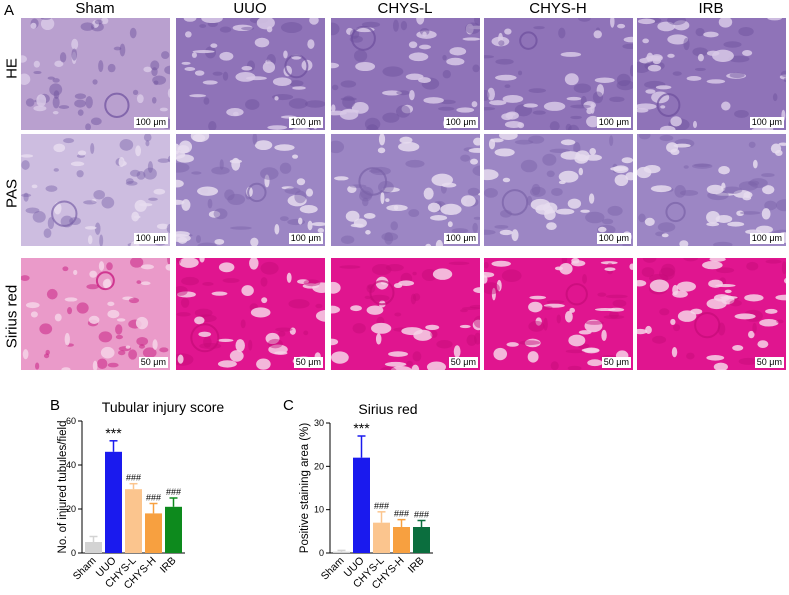 This screenshot has width=789, height=595. I want to click on panel-c-letter: C, so click(288, 405).